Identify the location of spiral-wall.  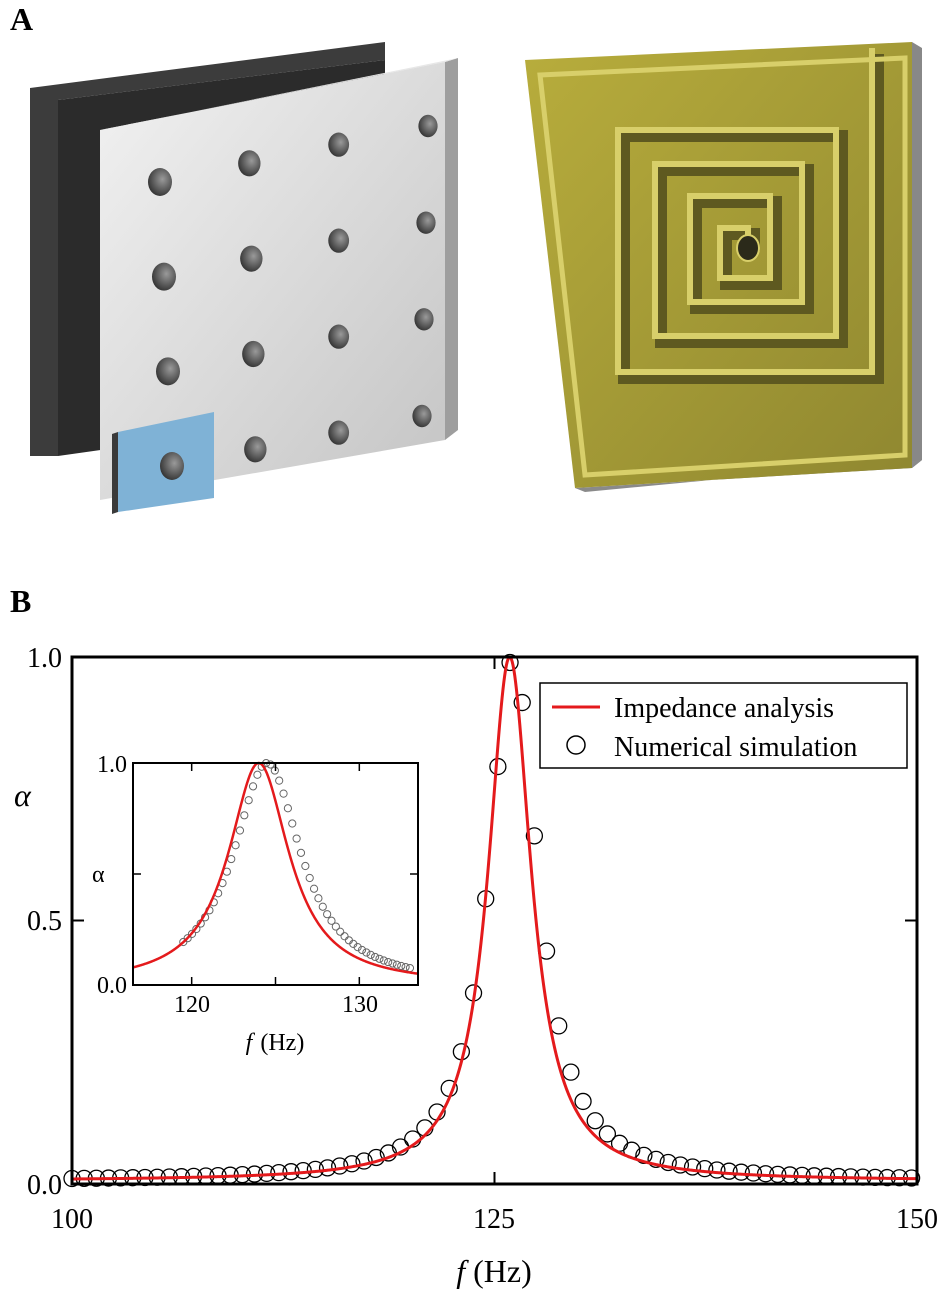
(745, 211).